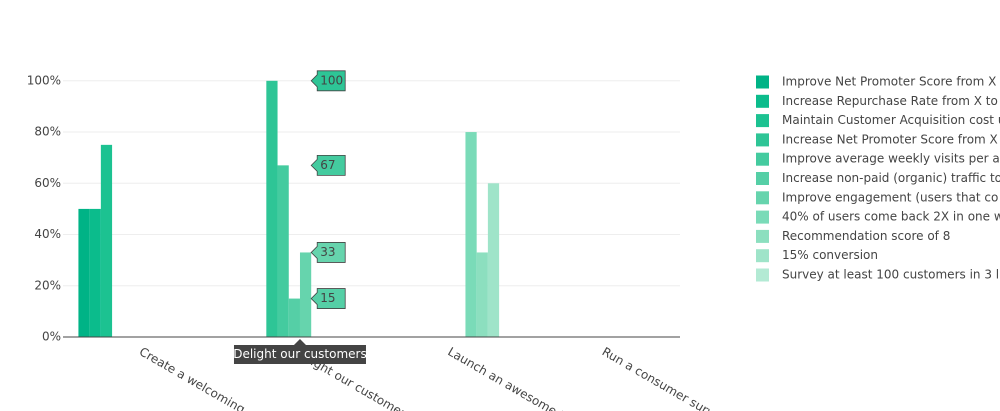 Image resolution: width=1000 pixels, height=411 pixels. I want to click on legend-label: Increase Repurchase Rate from X to, so click(890, 101).